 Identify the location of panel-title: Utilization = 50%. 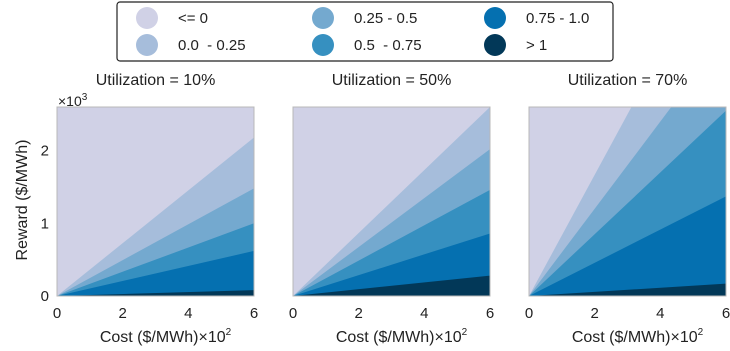
(392, 80).